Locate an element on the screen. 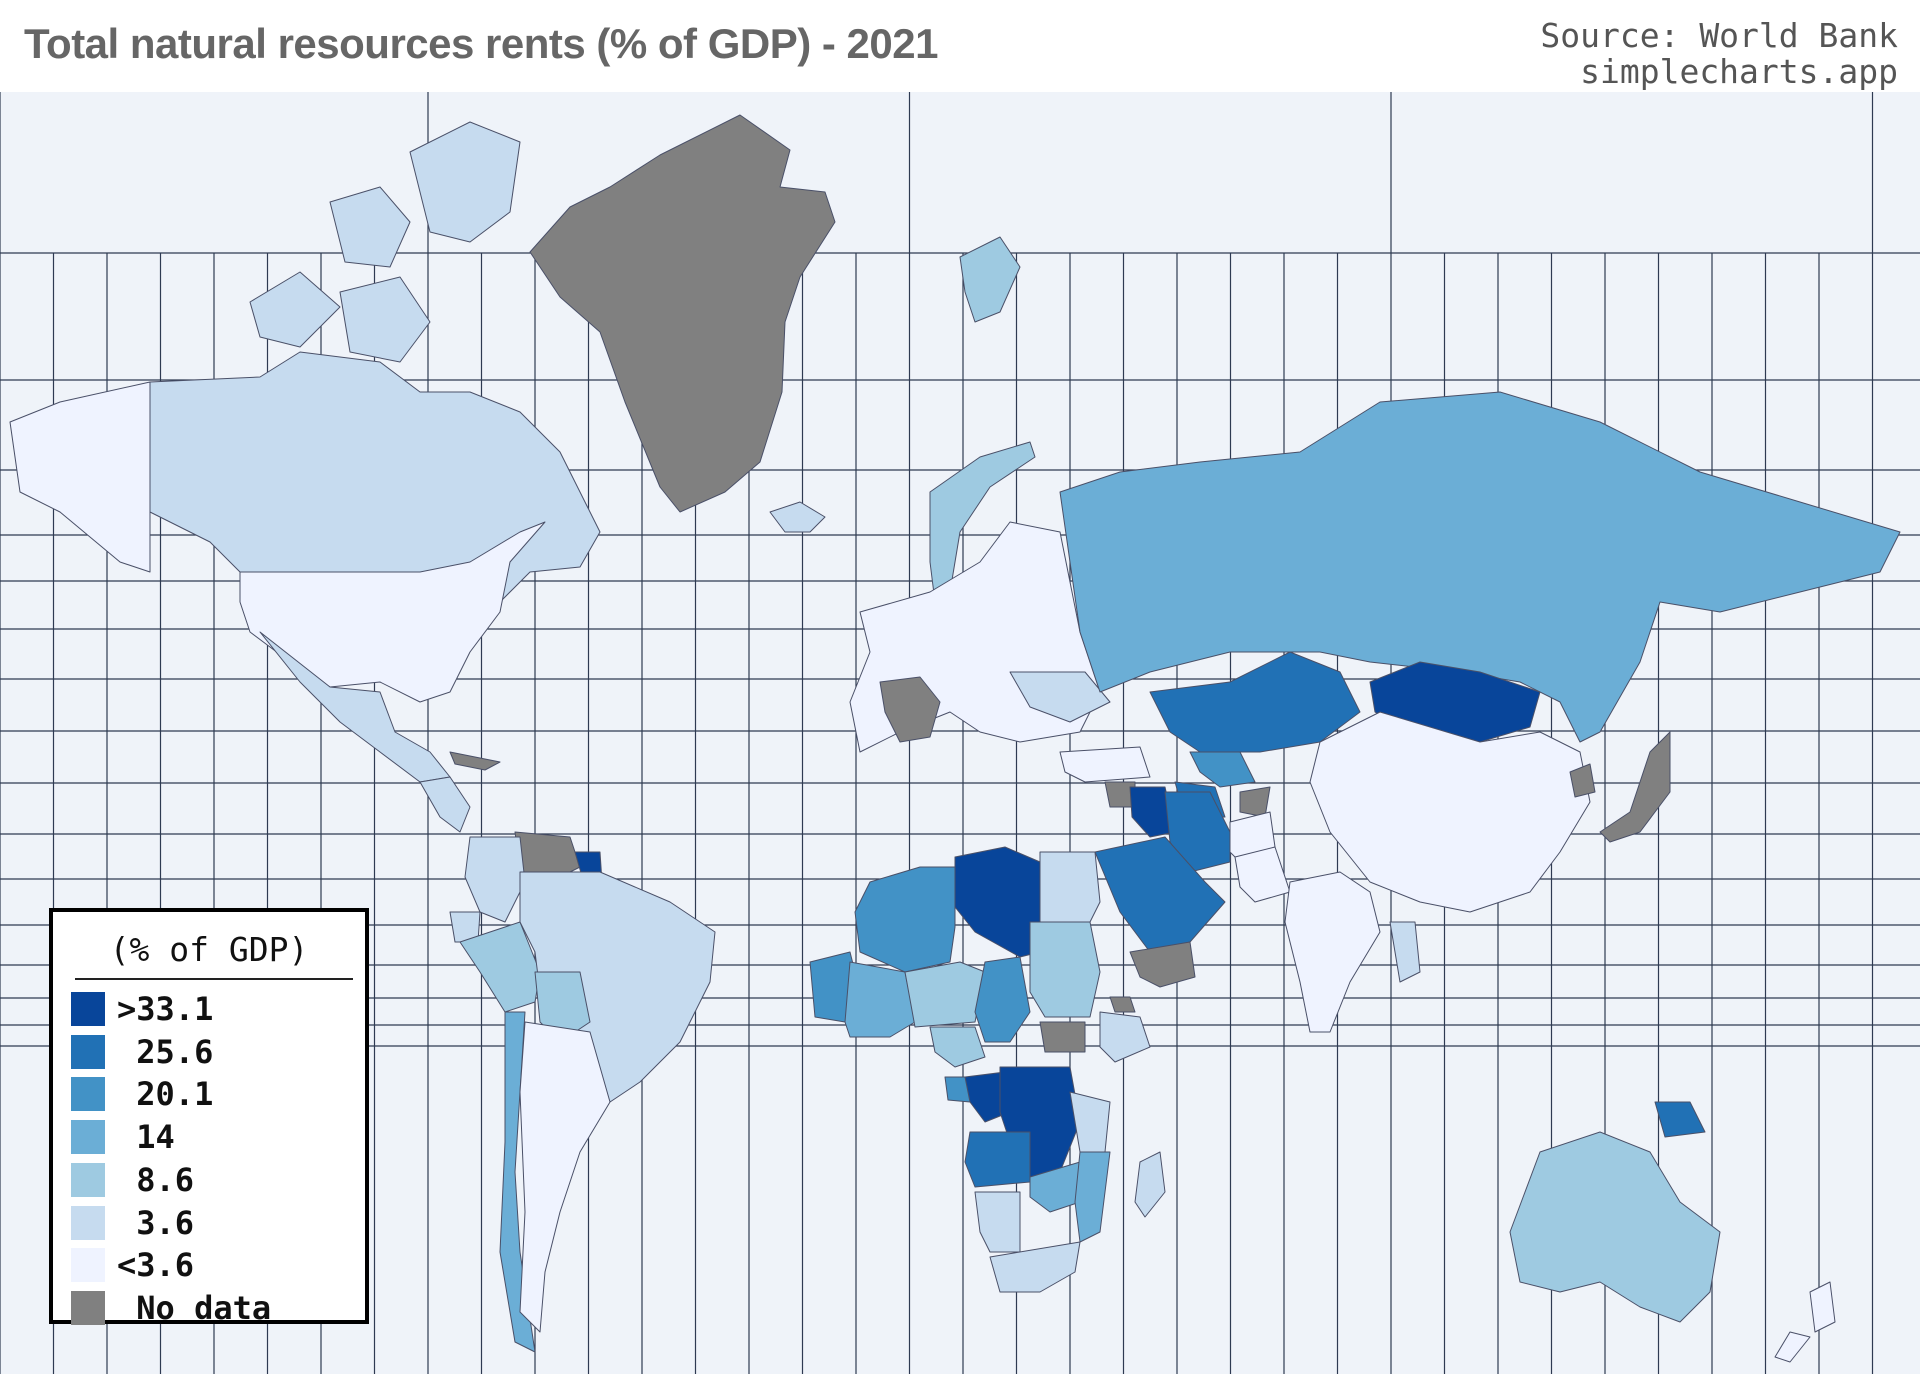 The width and height of the screenshot is (1920, 1374). region-algeria is located at coordinates (905, 919).